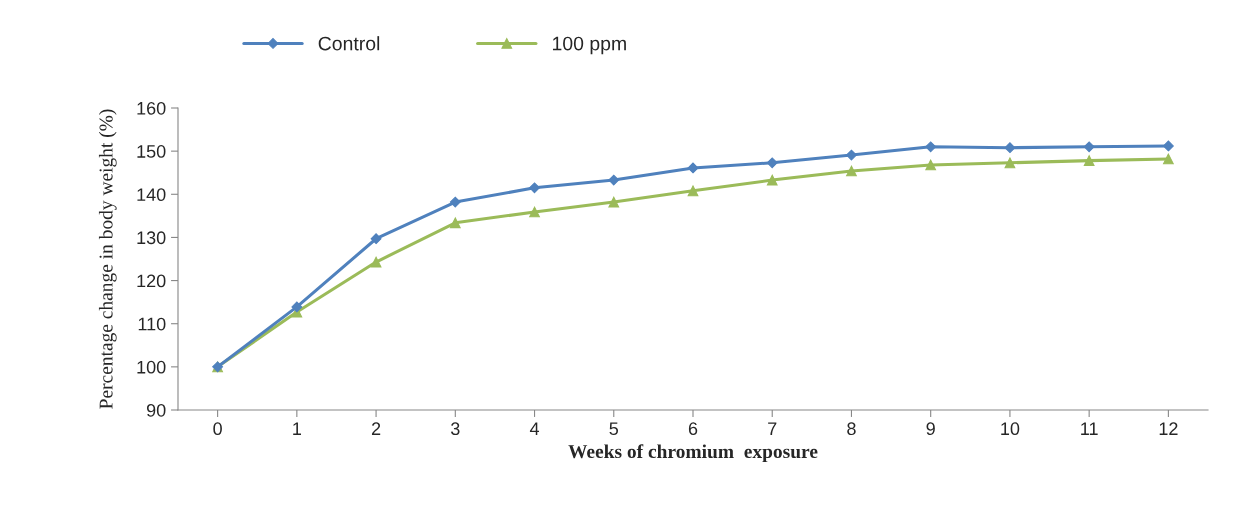 Image resolution: width=1252 pixels, height=527 pixels. Describe the element at coordinates (534, 428) in the screenshot. I see `x-tick-label: 4` at that location.